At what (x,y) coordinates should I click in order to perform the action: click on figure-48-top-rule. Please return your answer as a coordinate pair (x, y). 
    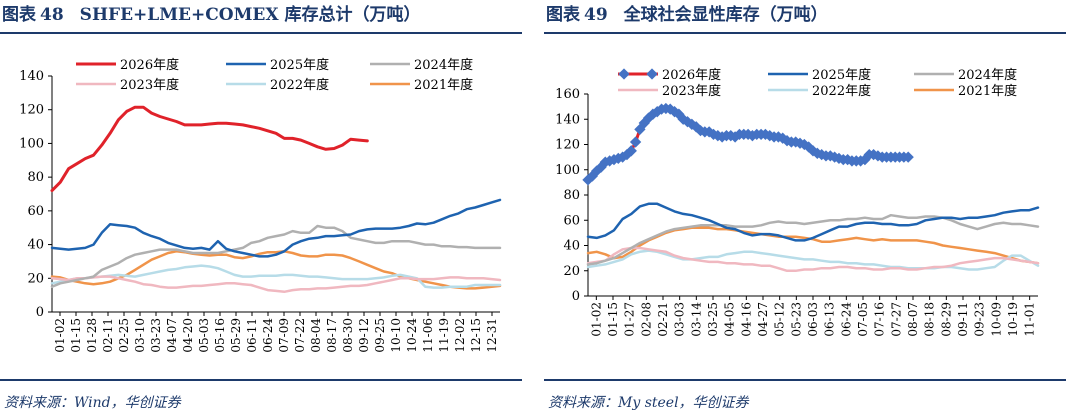
    Looking at the image, I should click on (261, 33).